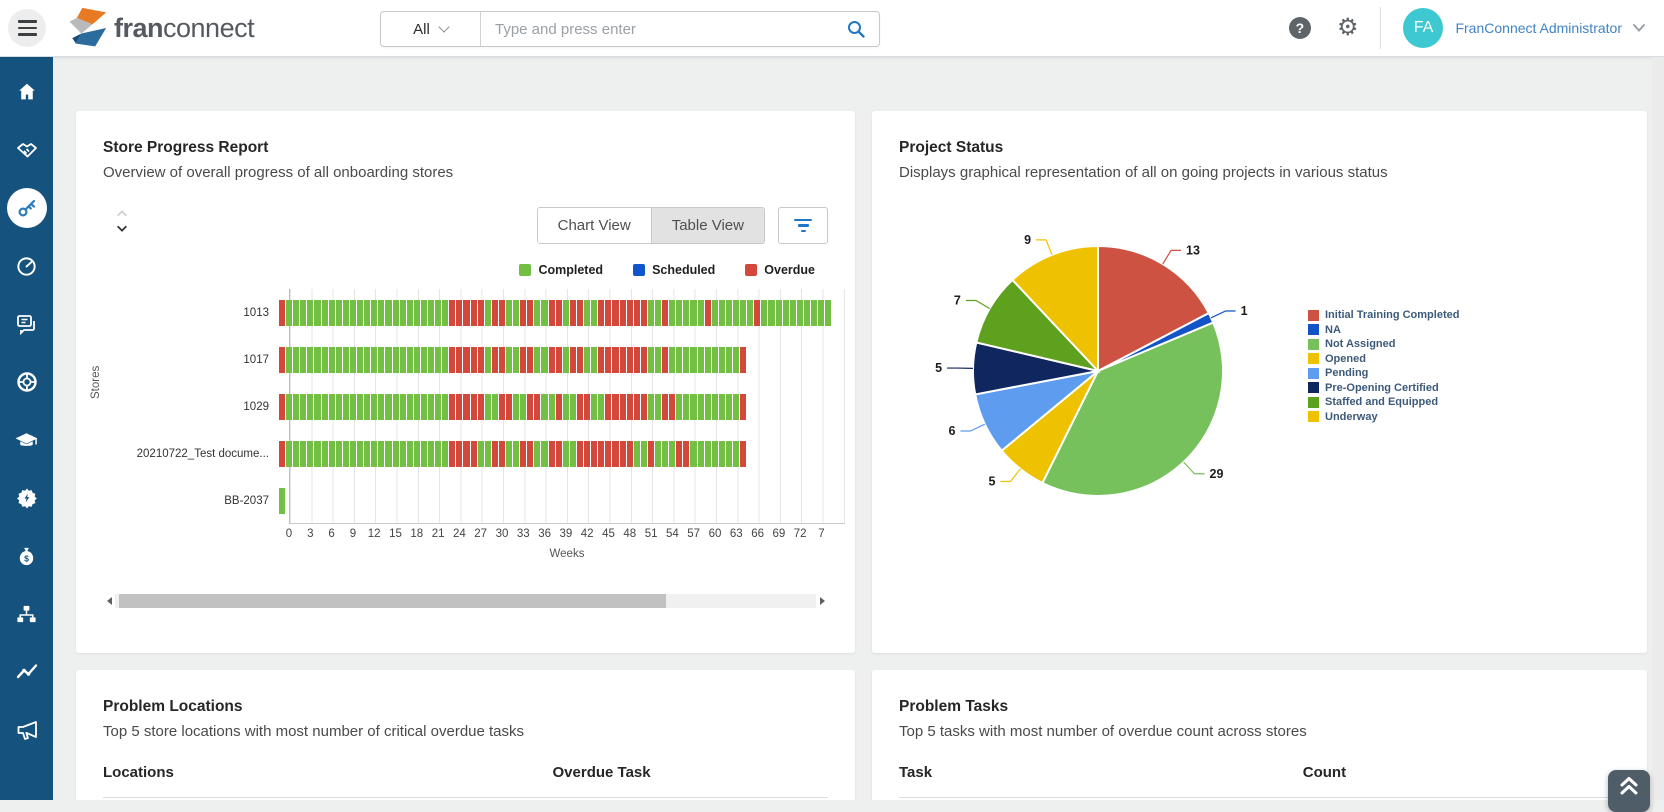  Describe the element at coordinates (26, 730) in the screenshot. I see `sidebar-item-announcements` at that location.